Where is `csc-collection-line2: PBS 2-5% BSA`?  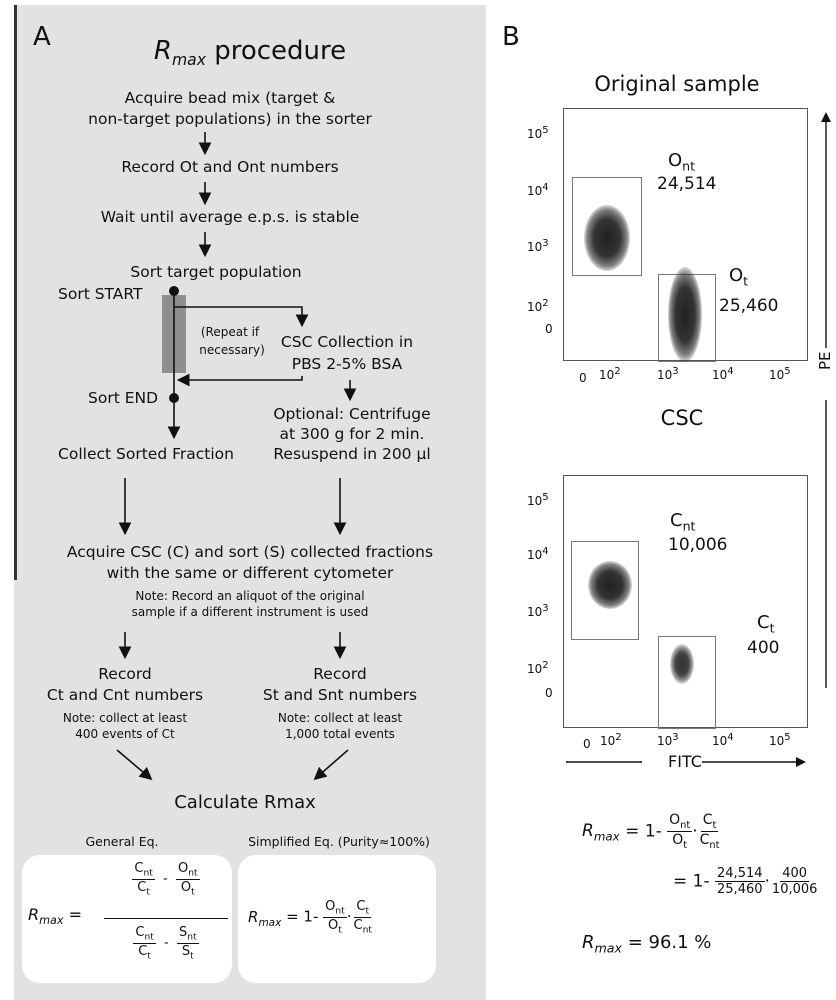
csc-collection-line2: PBS 2-5% BSA is located at coordinates (347, 364).